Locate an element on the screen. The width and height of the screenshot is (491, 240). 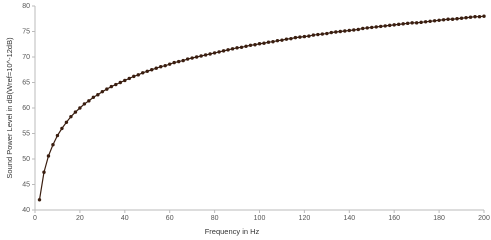
x-tick-label: 80 is located at coordinates (215, 218).